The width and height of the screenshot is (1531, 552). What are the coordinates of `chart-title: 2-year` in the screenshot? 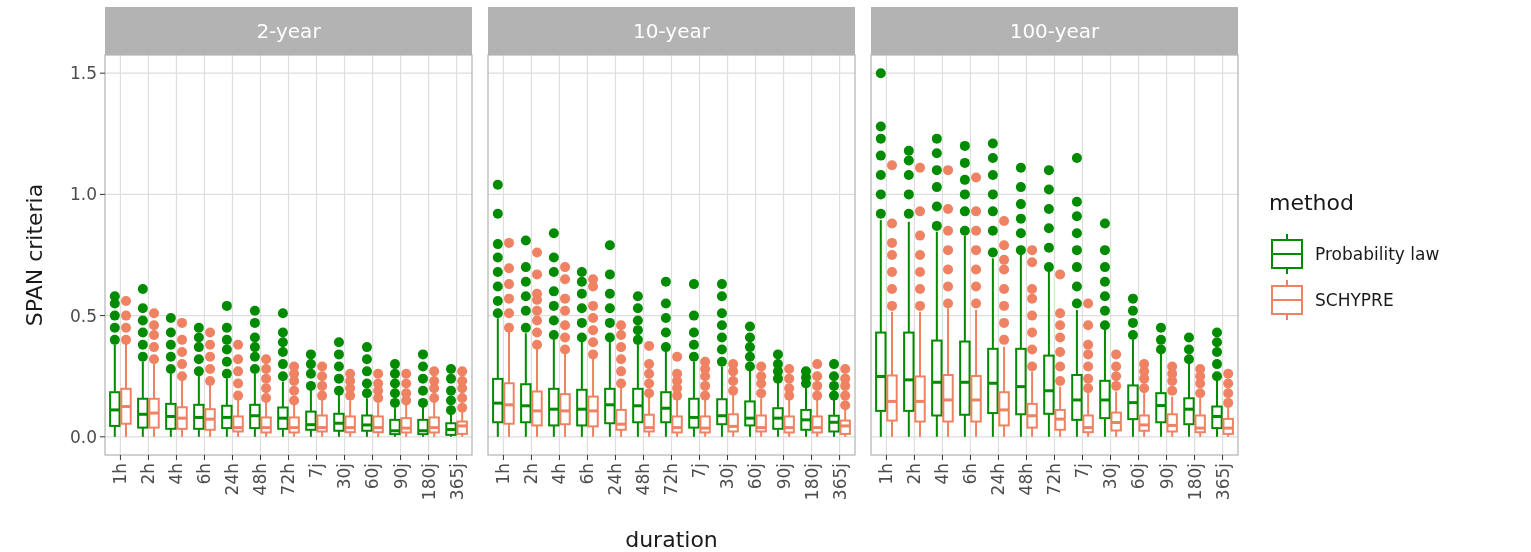 It's located at (289, 31).